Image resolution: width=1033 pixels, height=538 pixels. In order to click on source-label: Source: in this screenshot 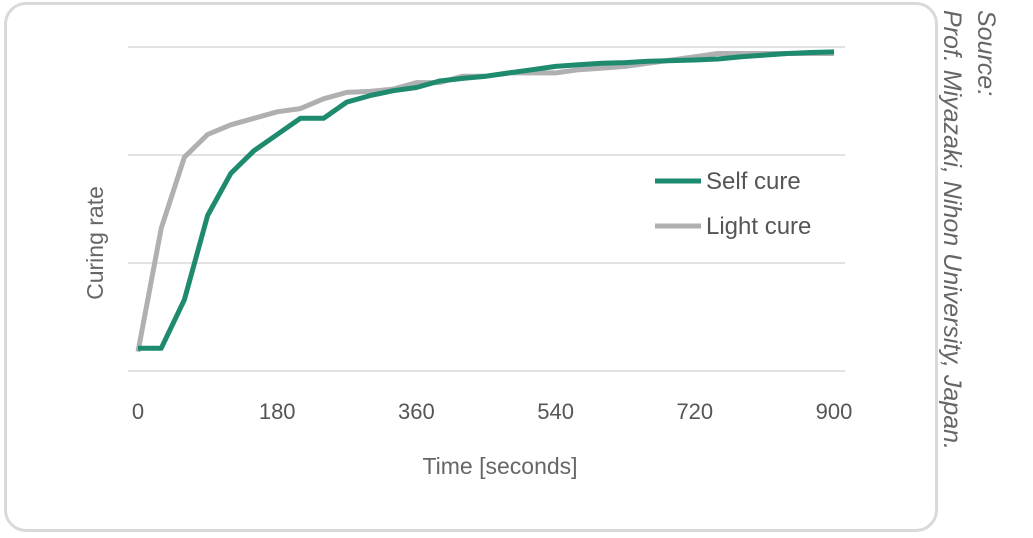, I will do `click(986, 53)`.